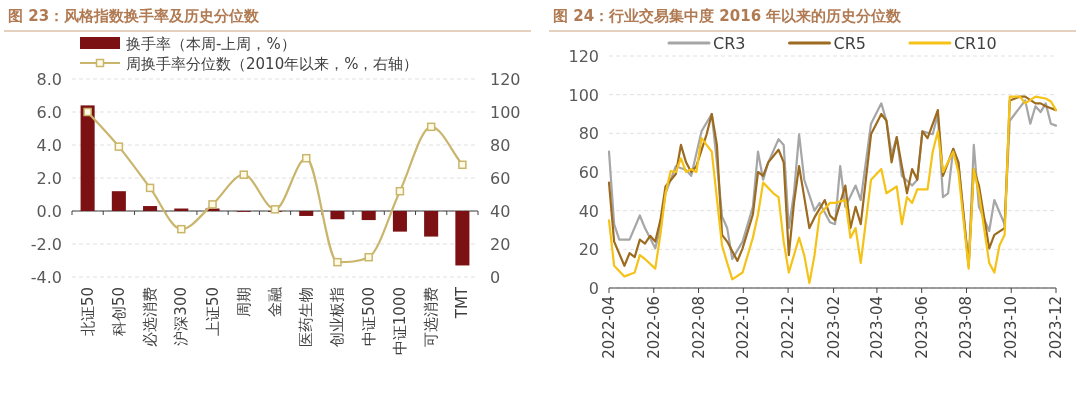 Image resolution: width=1080 pixels, height=397 pixels. I want to click on legend-label: 周换手率分位数（2010年以来，%，右轴）, so click(272, 64).